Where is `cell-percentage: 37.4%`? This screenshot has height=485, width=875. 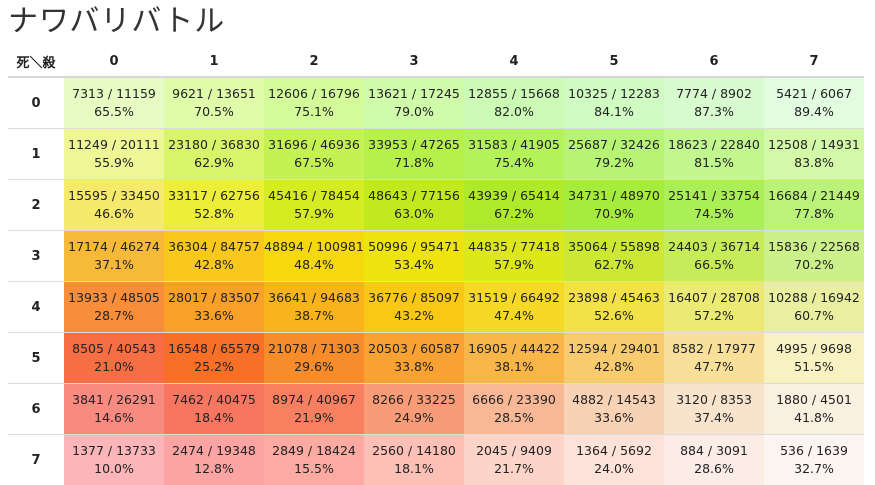
cell-percentage: 37.4% is located at coordinates (714, 417).